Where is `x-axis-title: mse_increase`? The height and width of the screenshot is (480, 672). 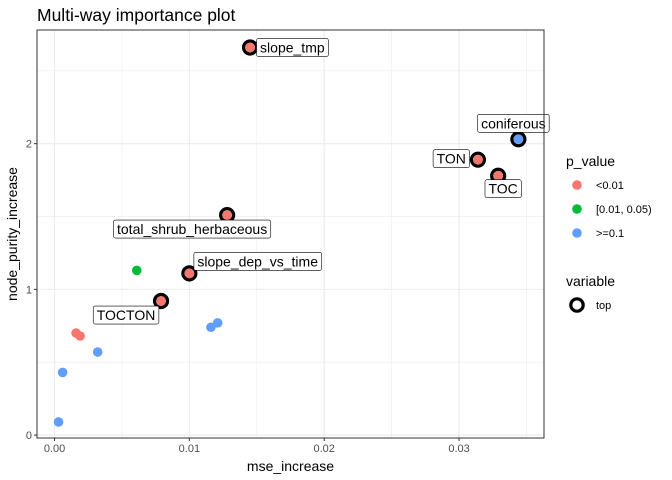
x-axis-title: mse_increase is located at coordinates (290, 466).